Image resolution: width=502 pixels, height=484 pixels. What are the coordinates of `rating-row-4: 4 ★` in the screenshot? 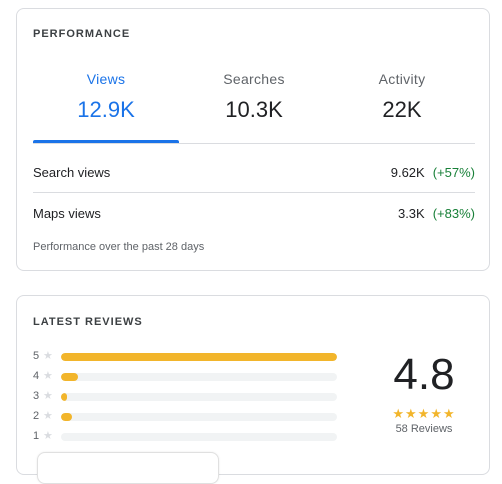 It's located at (186, 378).